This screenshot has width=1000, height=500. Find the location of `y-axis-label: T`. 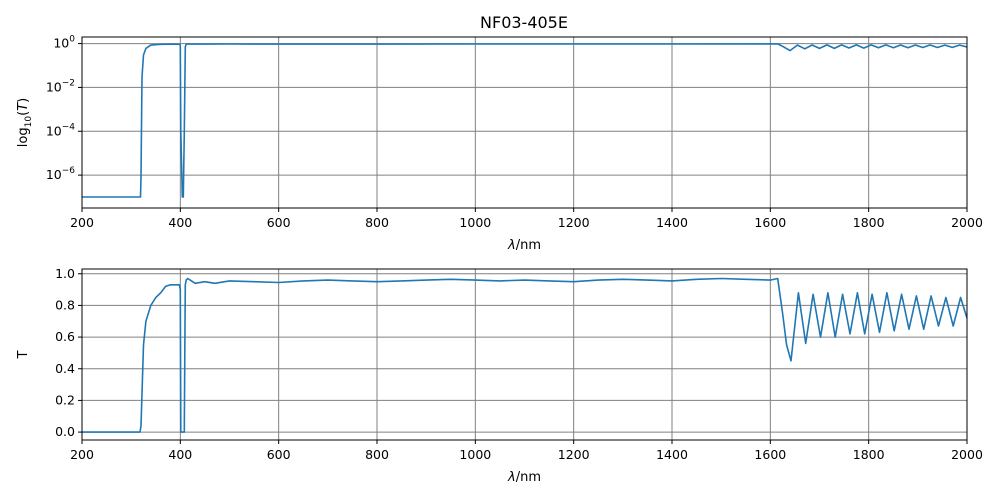

y-axis-label: T is located at coordinates (23, 354).